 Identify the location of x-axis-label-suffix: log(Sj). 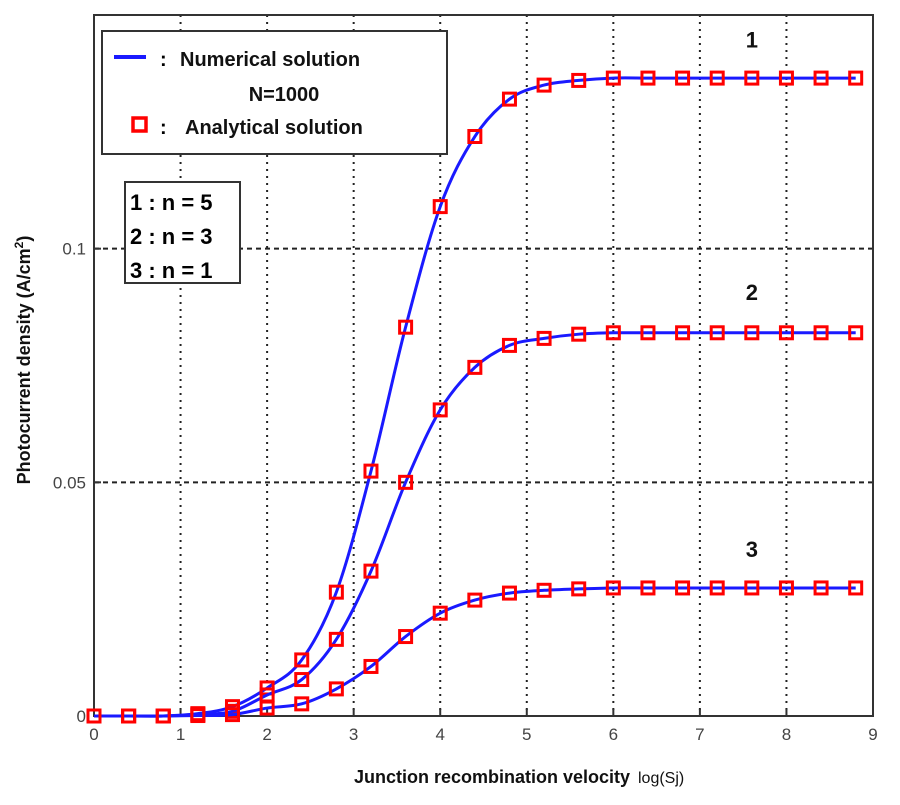
(661, 778).